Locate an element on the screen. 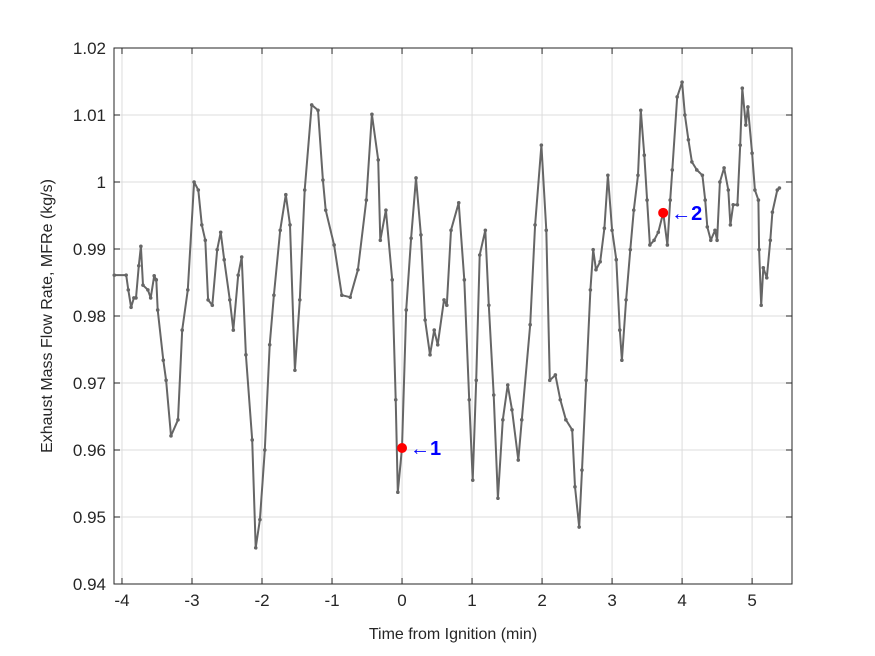 This screenshot has width=875, height=656. y-tick-label: 1.01 is located at coordinates (89, 115).